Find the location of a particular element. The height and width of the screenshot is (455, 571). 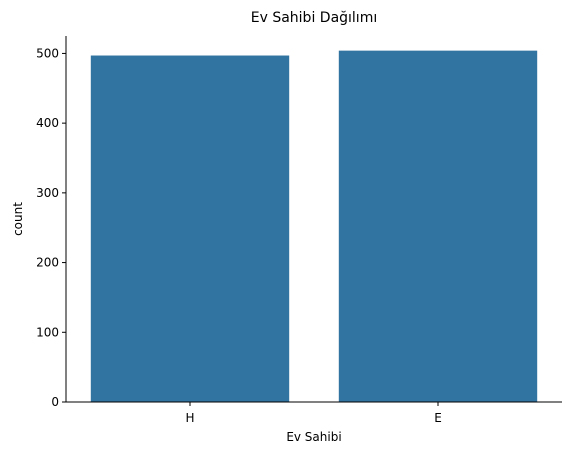

y-tick-label: 300 is located at coordinates (47, 193).